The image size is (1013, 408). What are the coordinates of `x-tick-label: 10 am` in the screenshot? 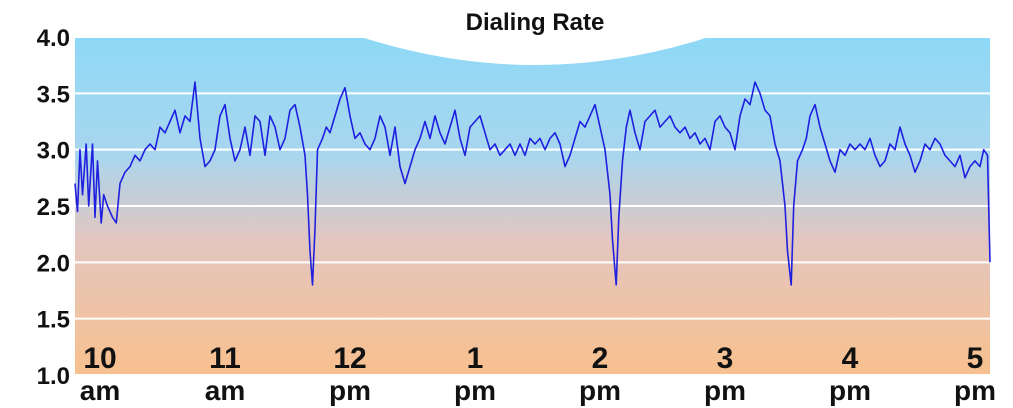 It's located at (100, 374).